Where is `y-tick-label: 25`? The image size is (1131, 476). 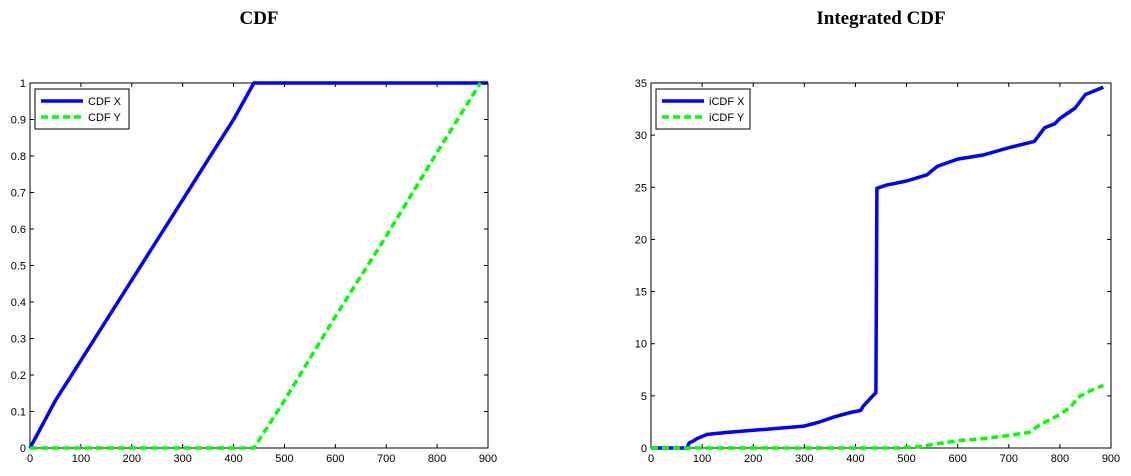 y-tick-label: 25 is located at coordinates (641, 188).